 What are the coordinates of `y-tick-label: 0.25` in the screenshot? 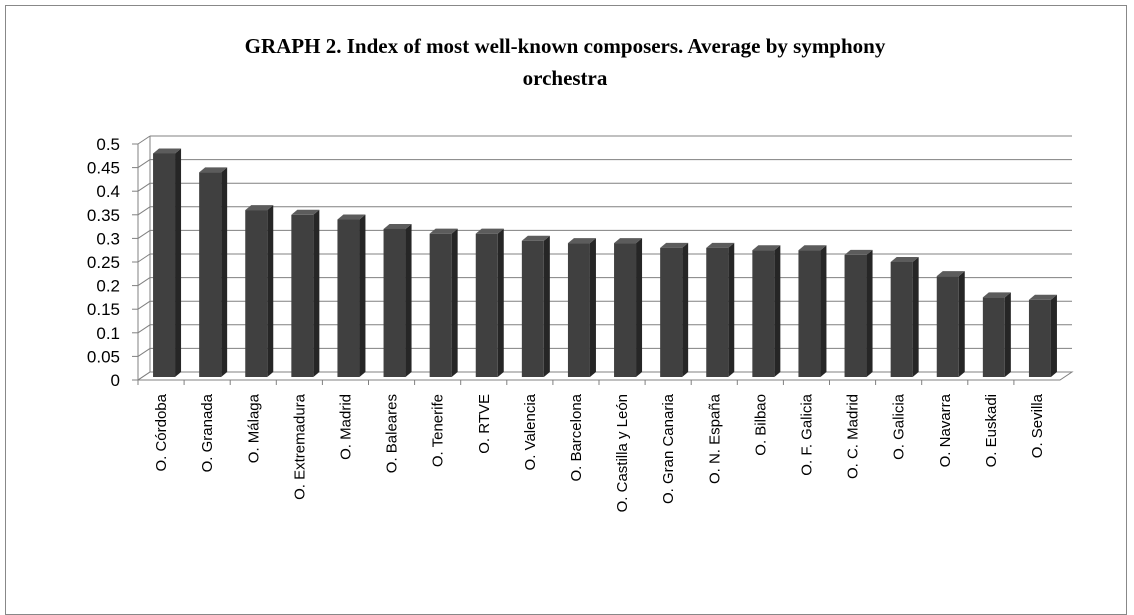 It's located at (103, 262).